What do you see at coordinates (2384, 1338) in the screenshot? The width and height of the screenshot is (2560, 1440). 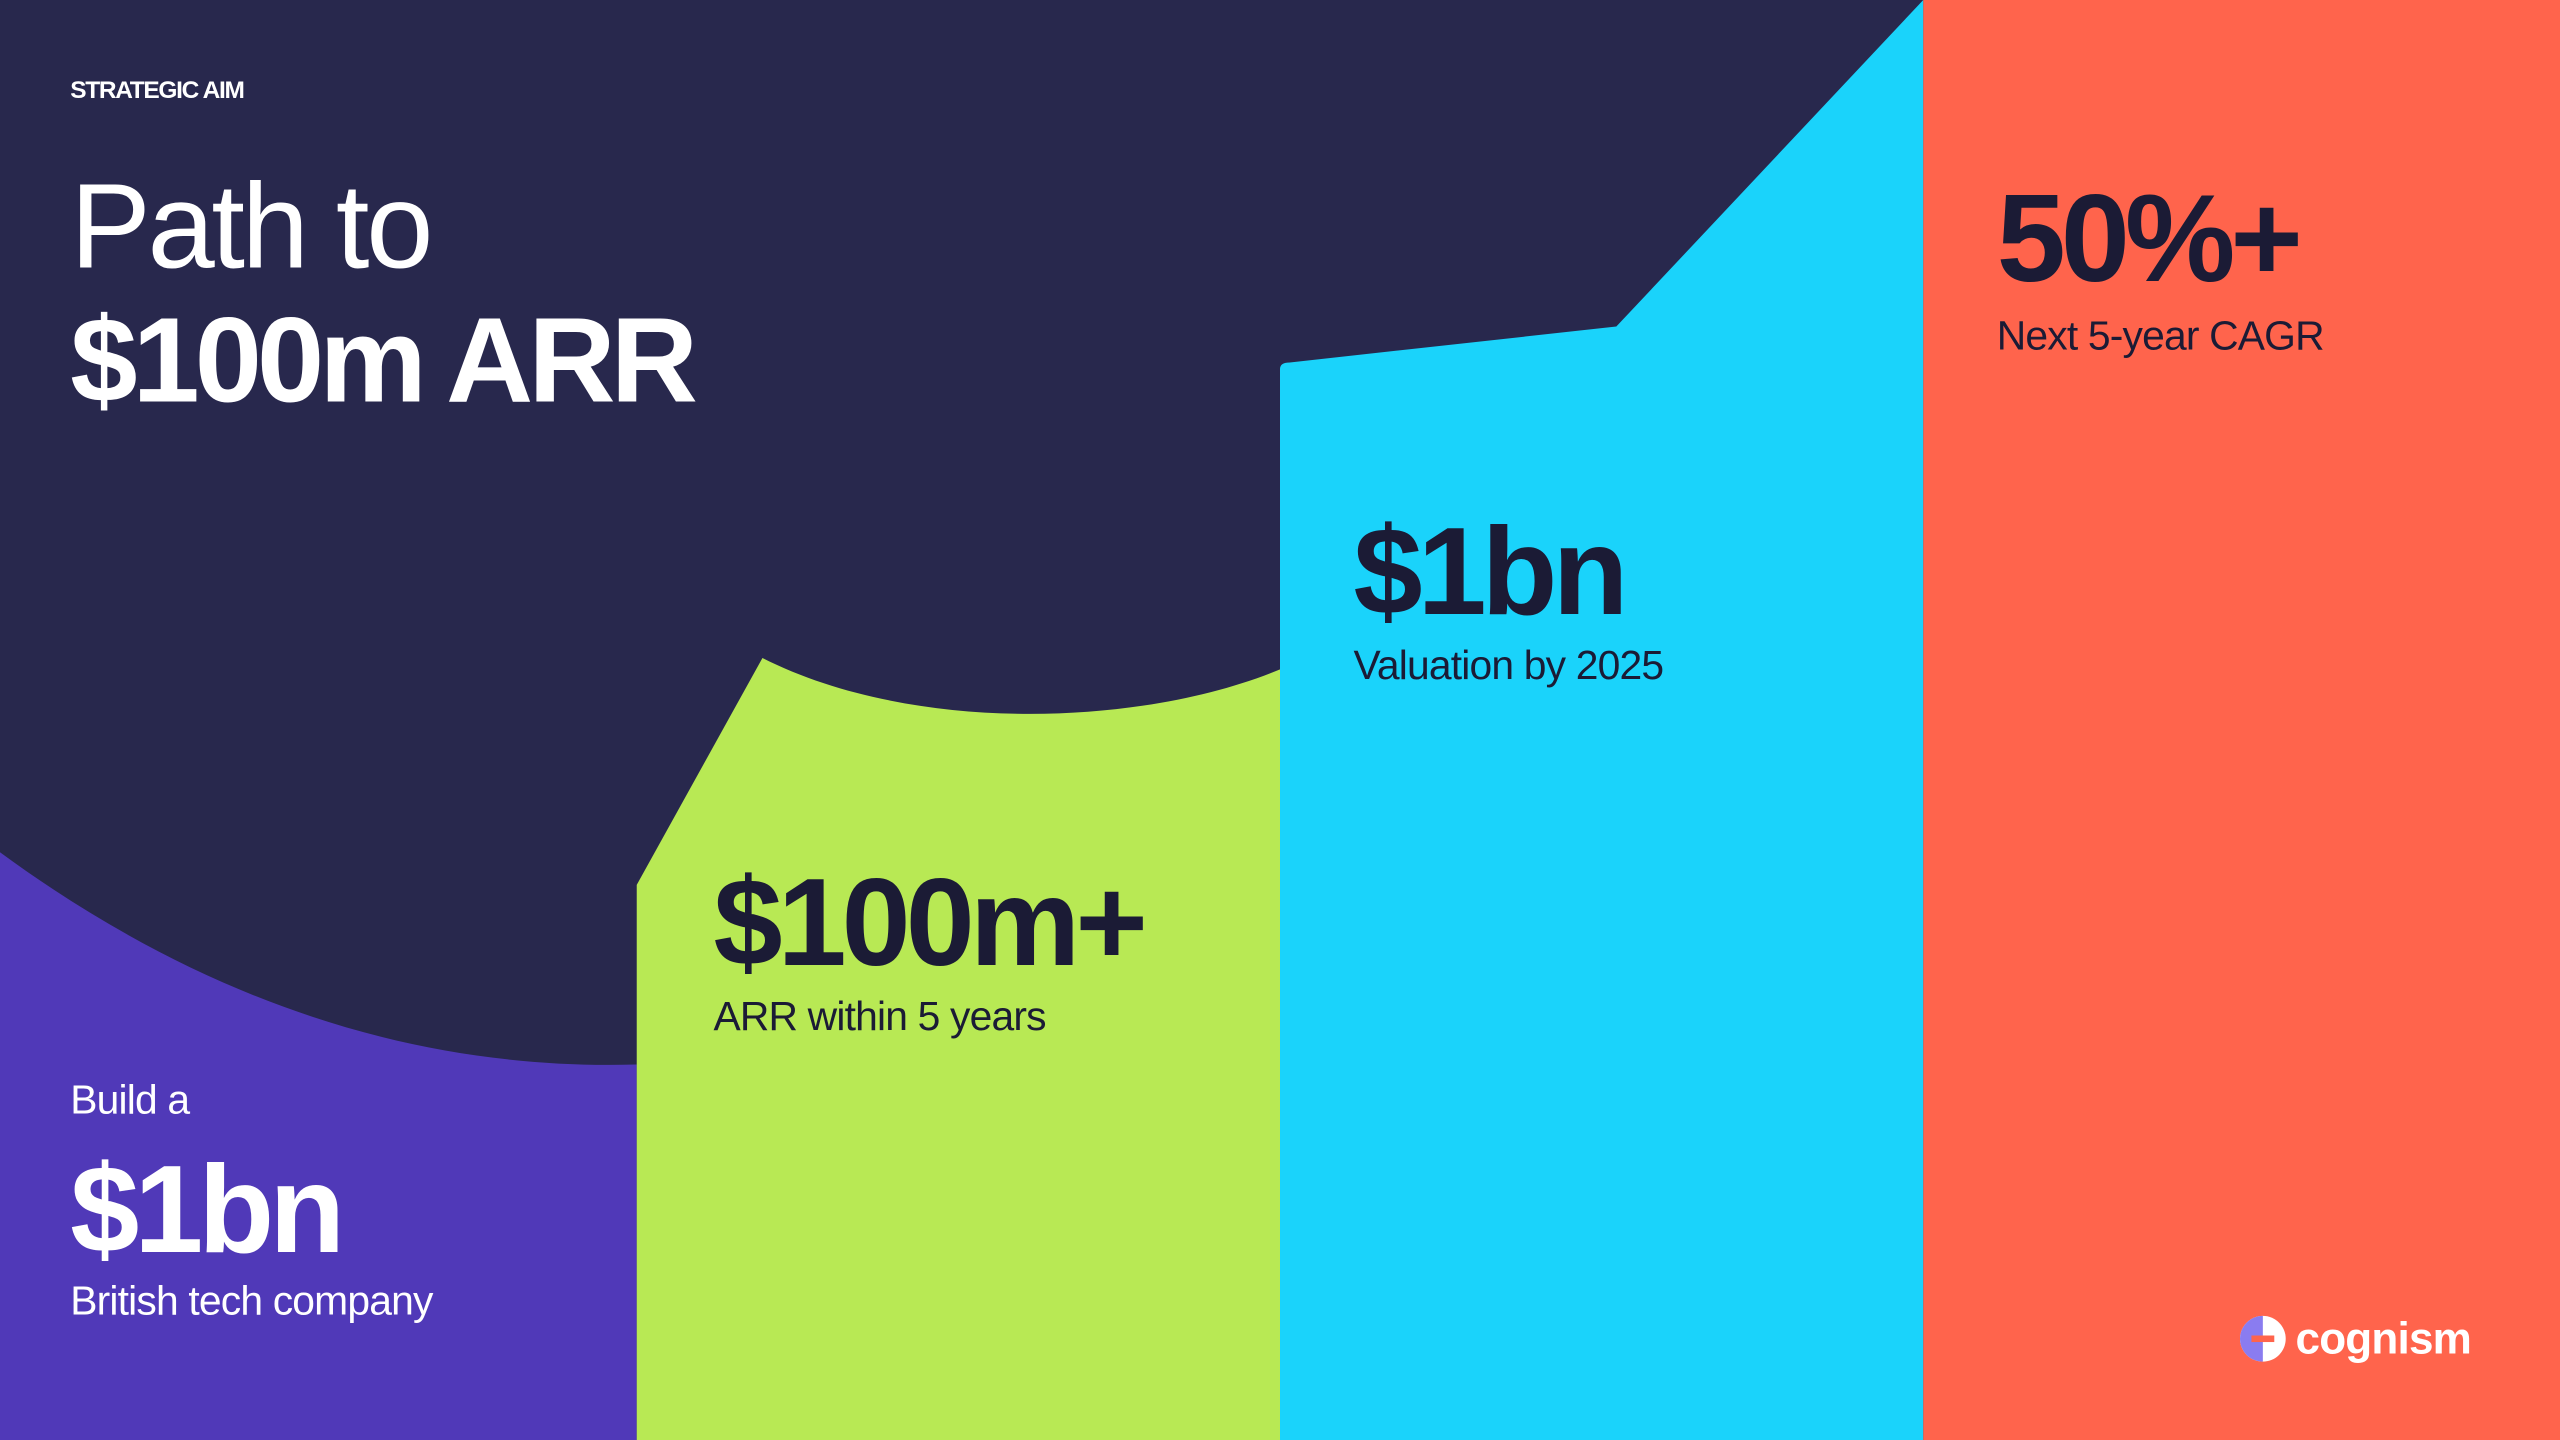 I see `logo-text: cognism` at bounding box center [2384, 1338].